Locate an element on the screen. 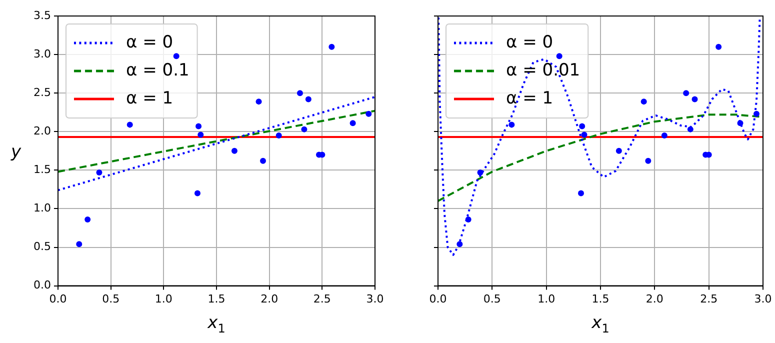 This screenshot has width=775, height=343. y-tick-label: 1.0 is located at coordinates (42, 208).